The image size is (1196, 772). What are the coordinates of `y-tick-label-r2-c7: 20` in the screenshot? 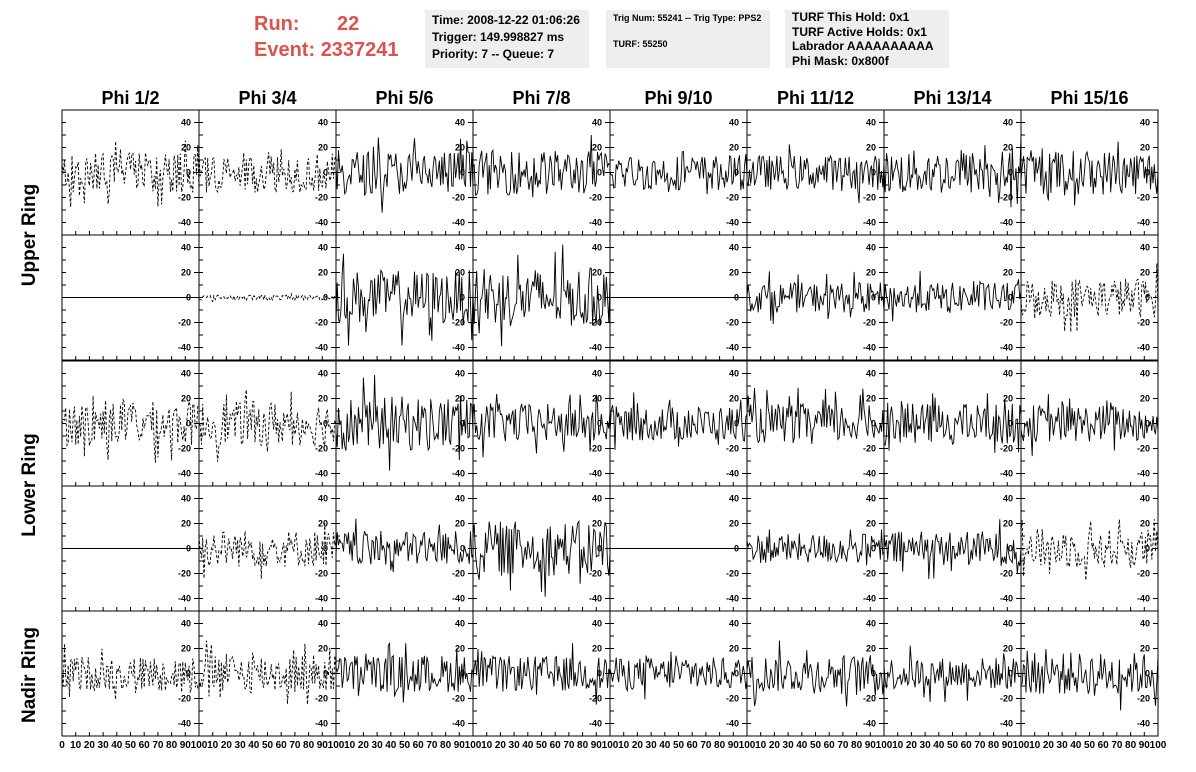 It's located at (1145, 399).